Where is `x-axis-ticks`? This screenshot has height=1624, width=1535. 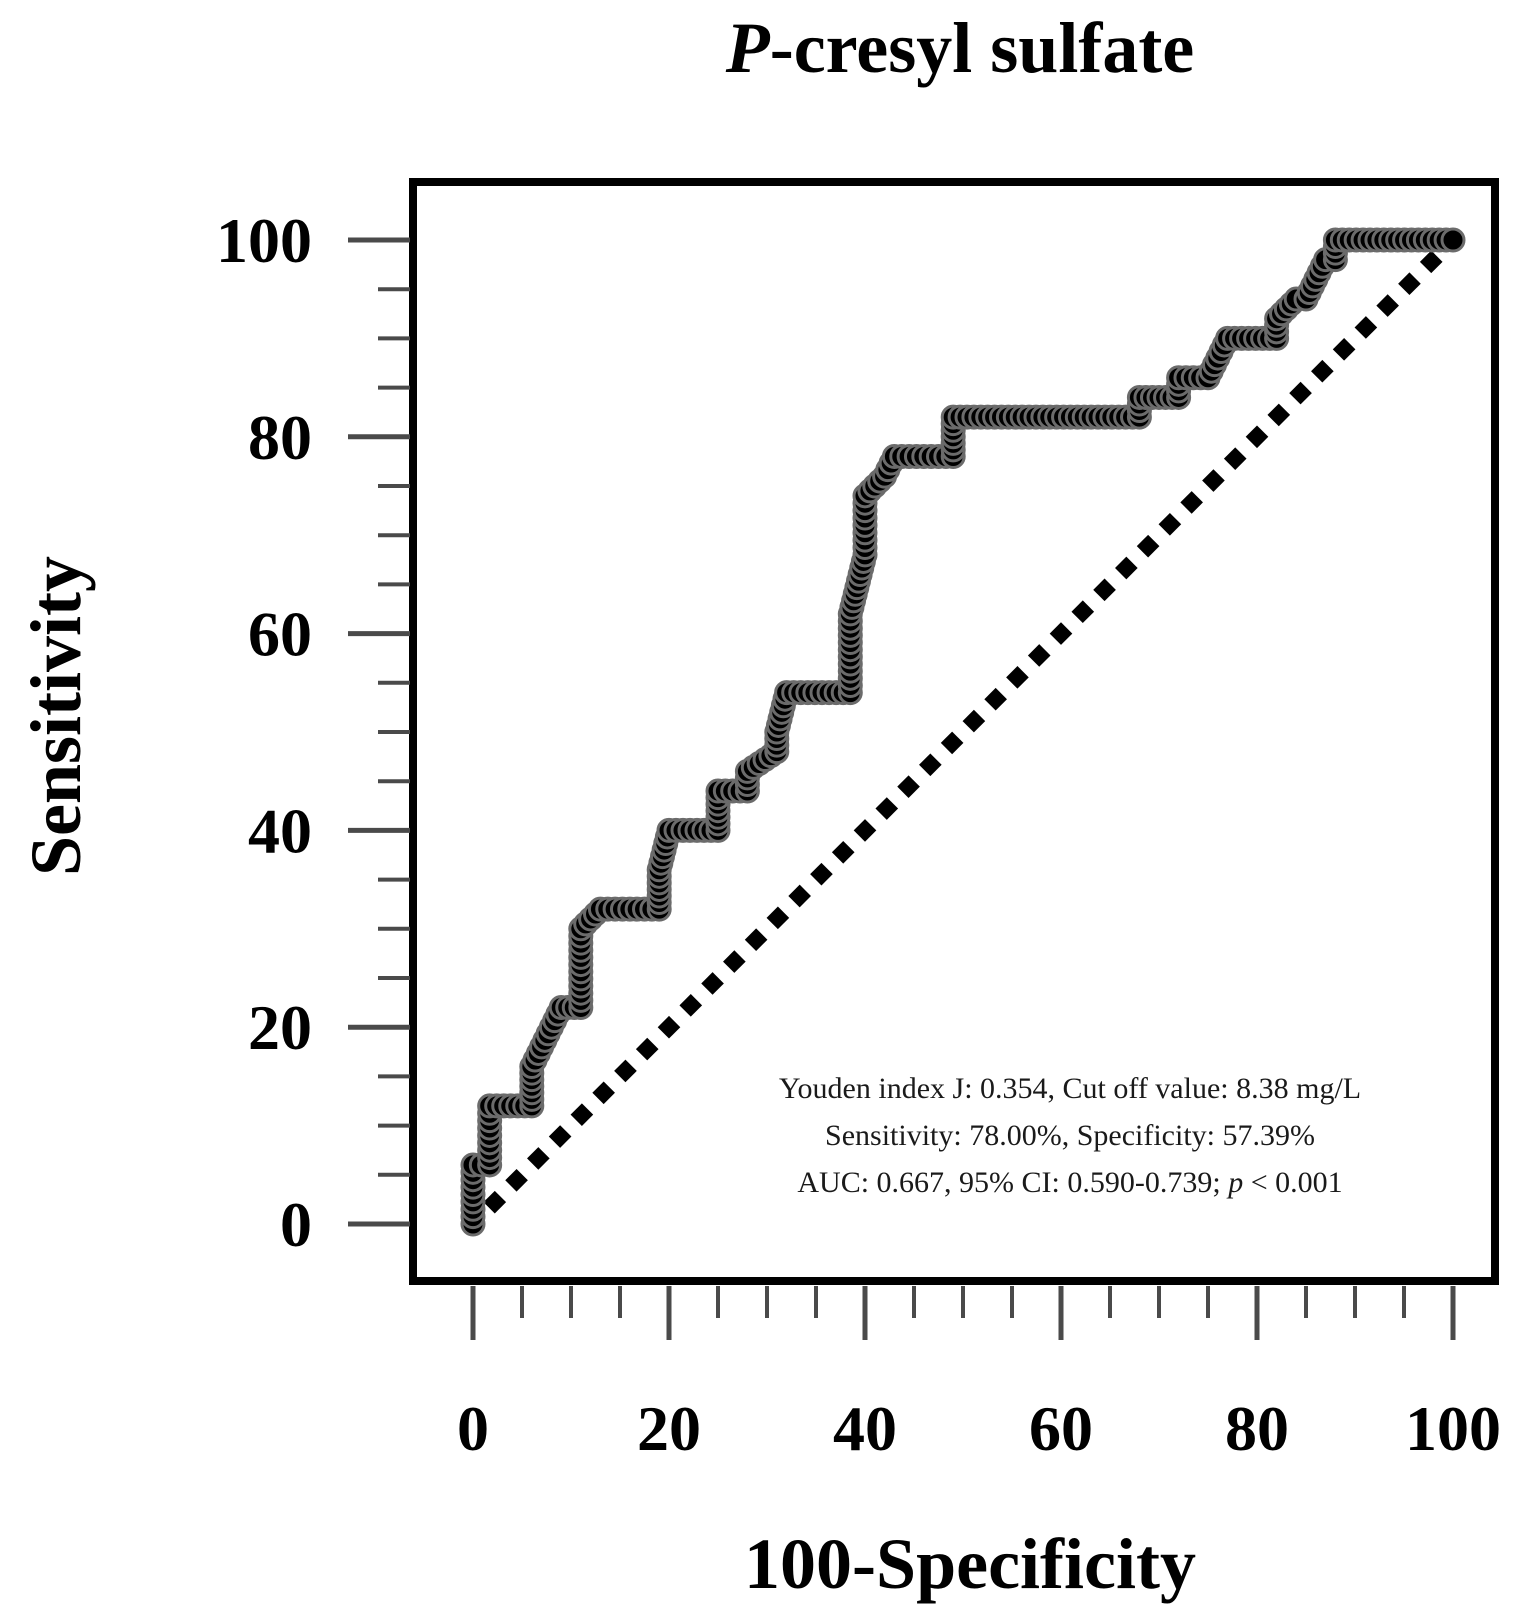 x-axis-ticks is located at coordinates (963, 1313).